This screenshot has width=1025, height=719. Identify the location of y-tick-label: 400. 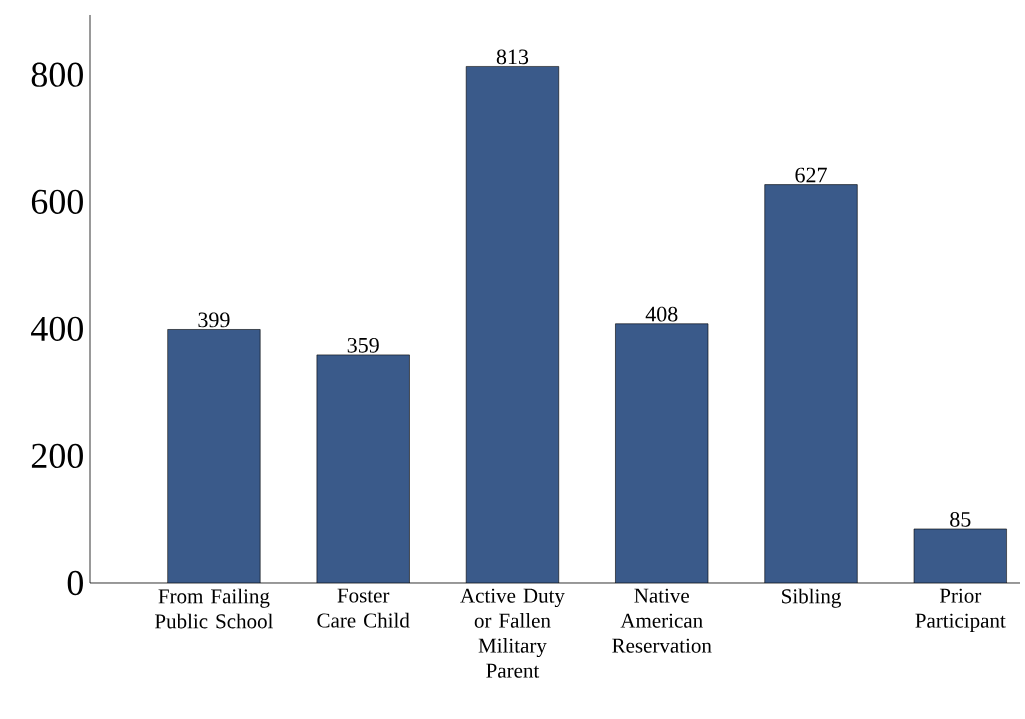
(57, 328).